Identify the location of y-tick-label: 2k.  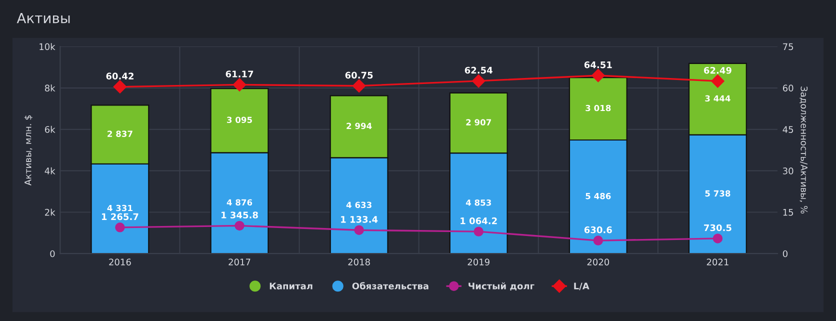
(50, 212).